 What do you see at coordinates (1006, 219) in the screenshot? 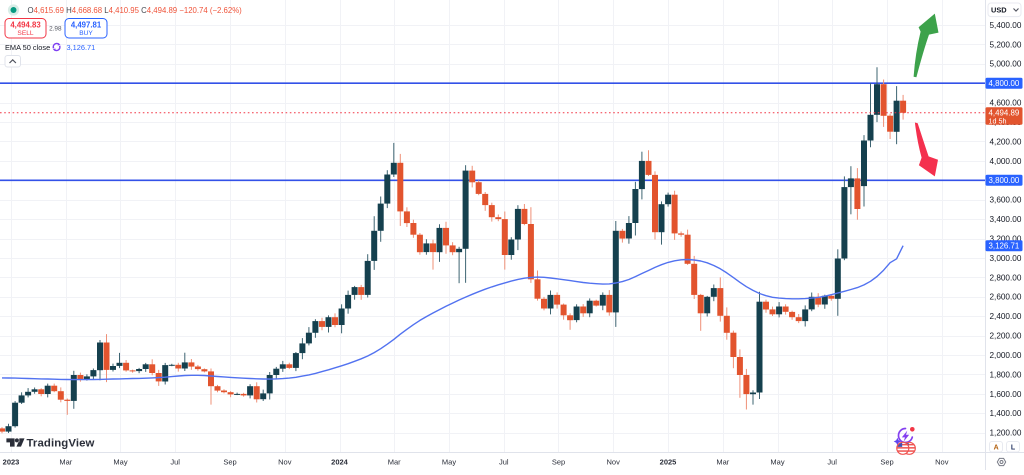
I see `svg-text: 3,400.00` at bounding box center [1006, 219].